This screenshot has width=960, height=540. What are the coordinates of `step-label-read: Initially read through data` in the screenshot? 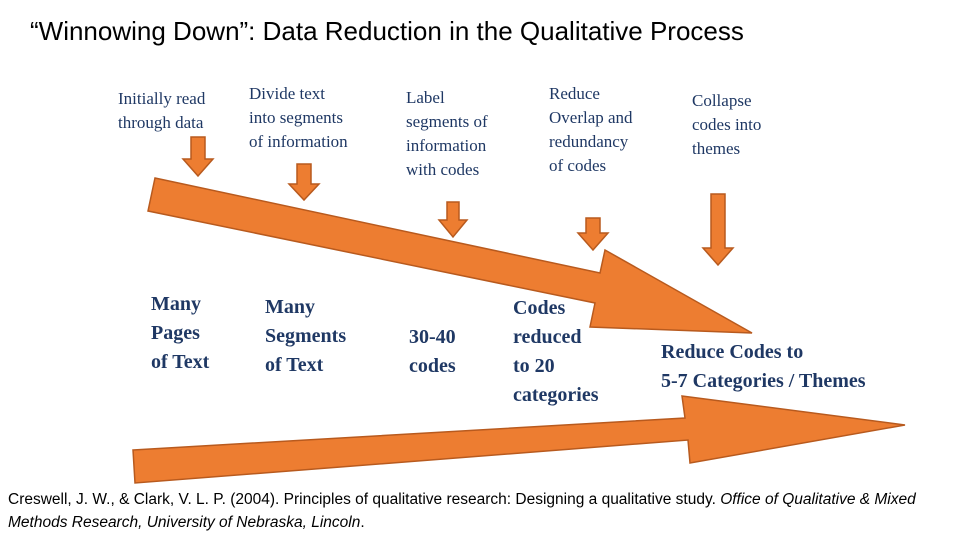 It's located at (162, 110).